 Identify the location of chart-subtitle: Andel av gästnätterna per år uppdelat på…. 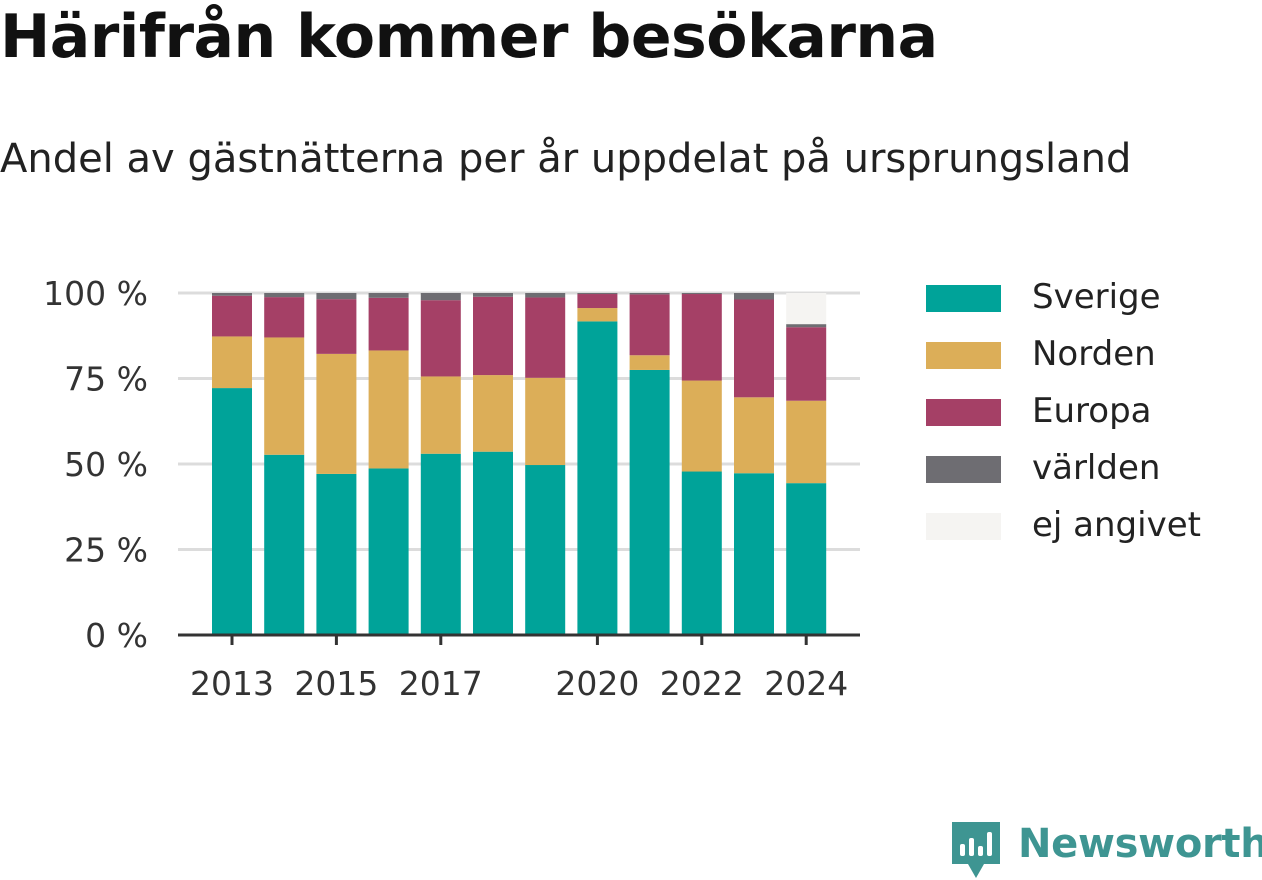
(566, 159).